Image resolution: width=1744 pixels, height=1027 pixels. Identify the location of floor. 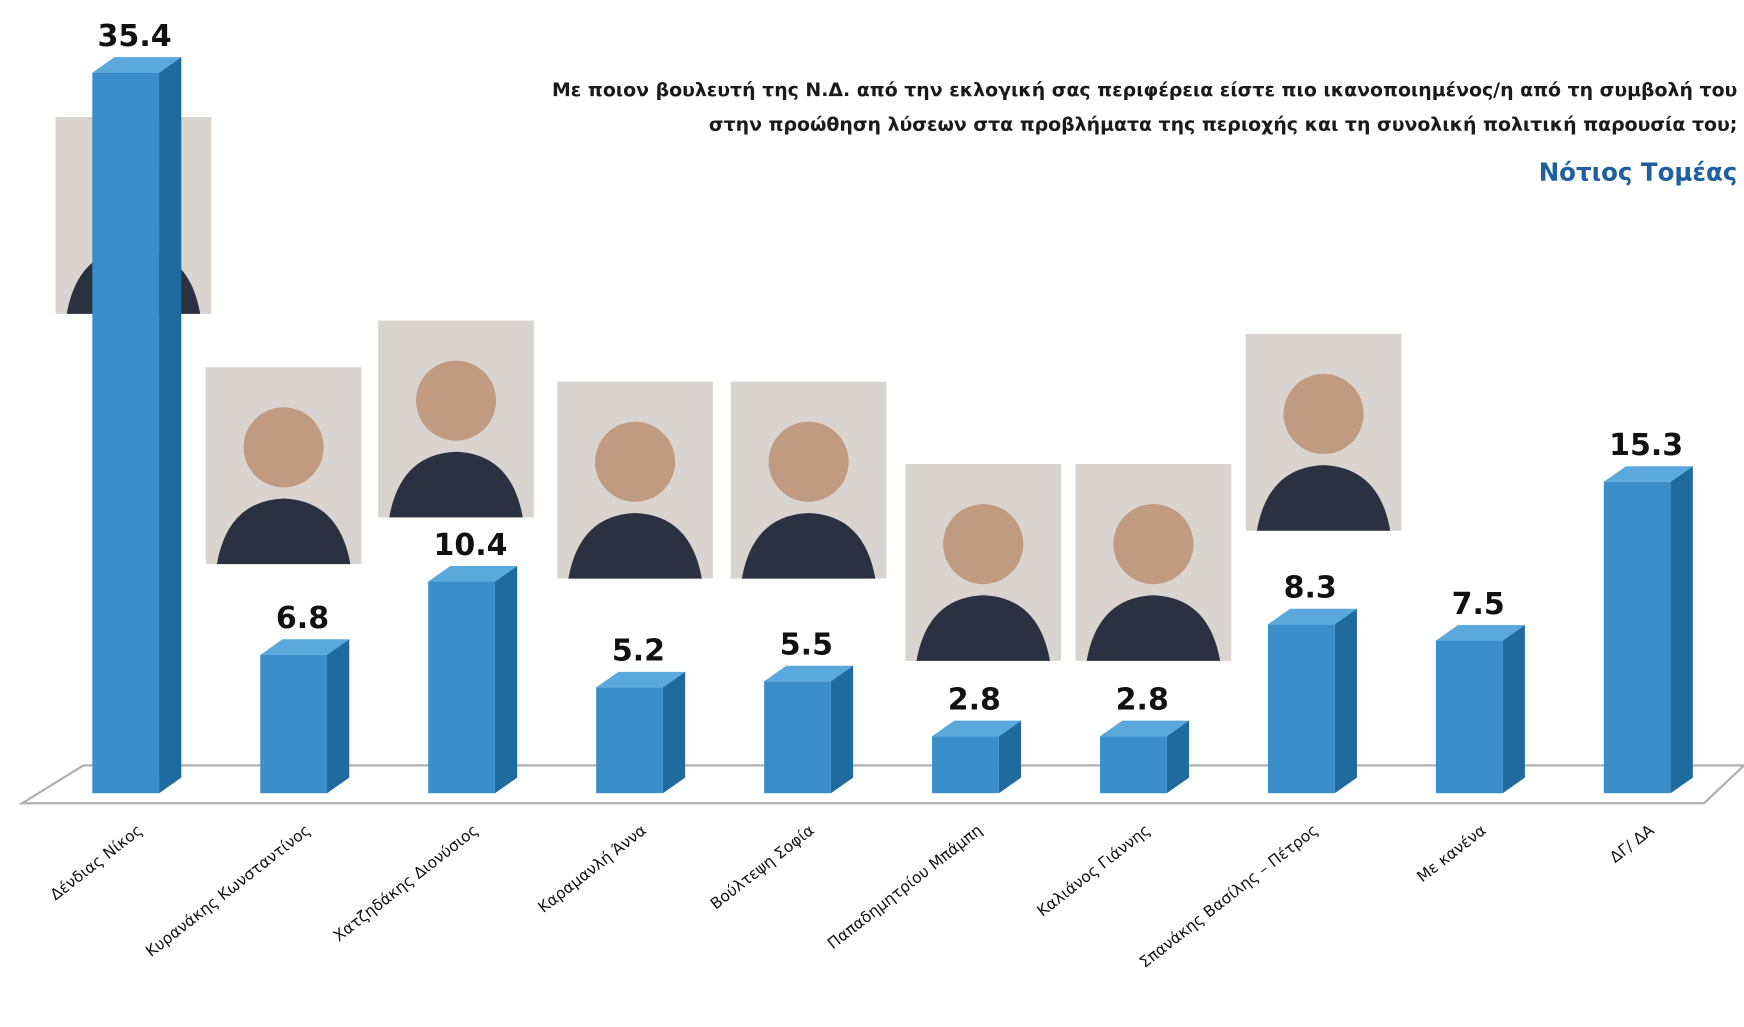
(881, 784).